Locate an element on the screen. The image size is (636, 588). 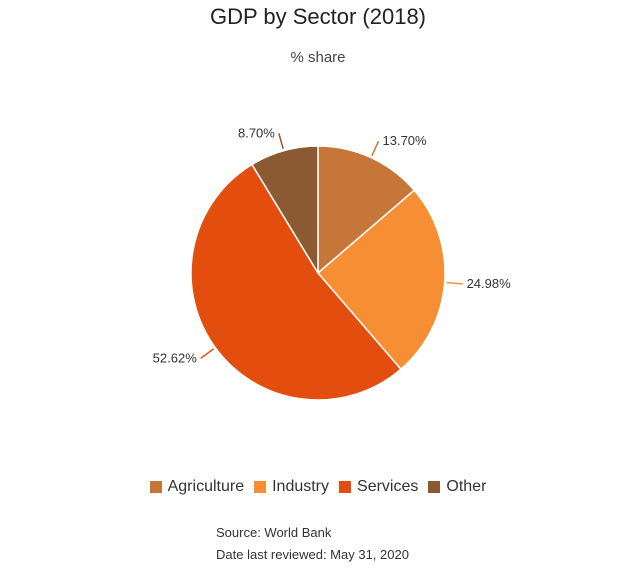
legend-swatch-services is located at coordinates (345, 487).